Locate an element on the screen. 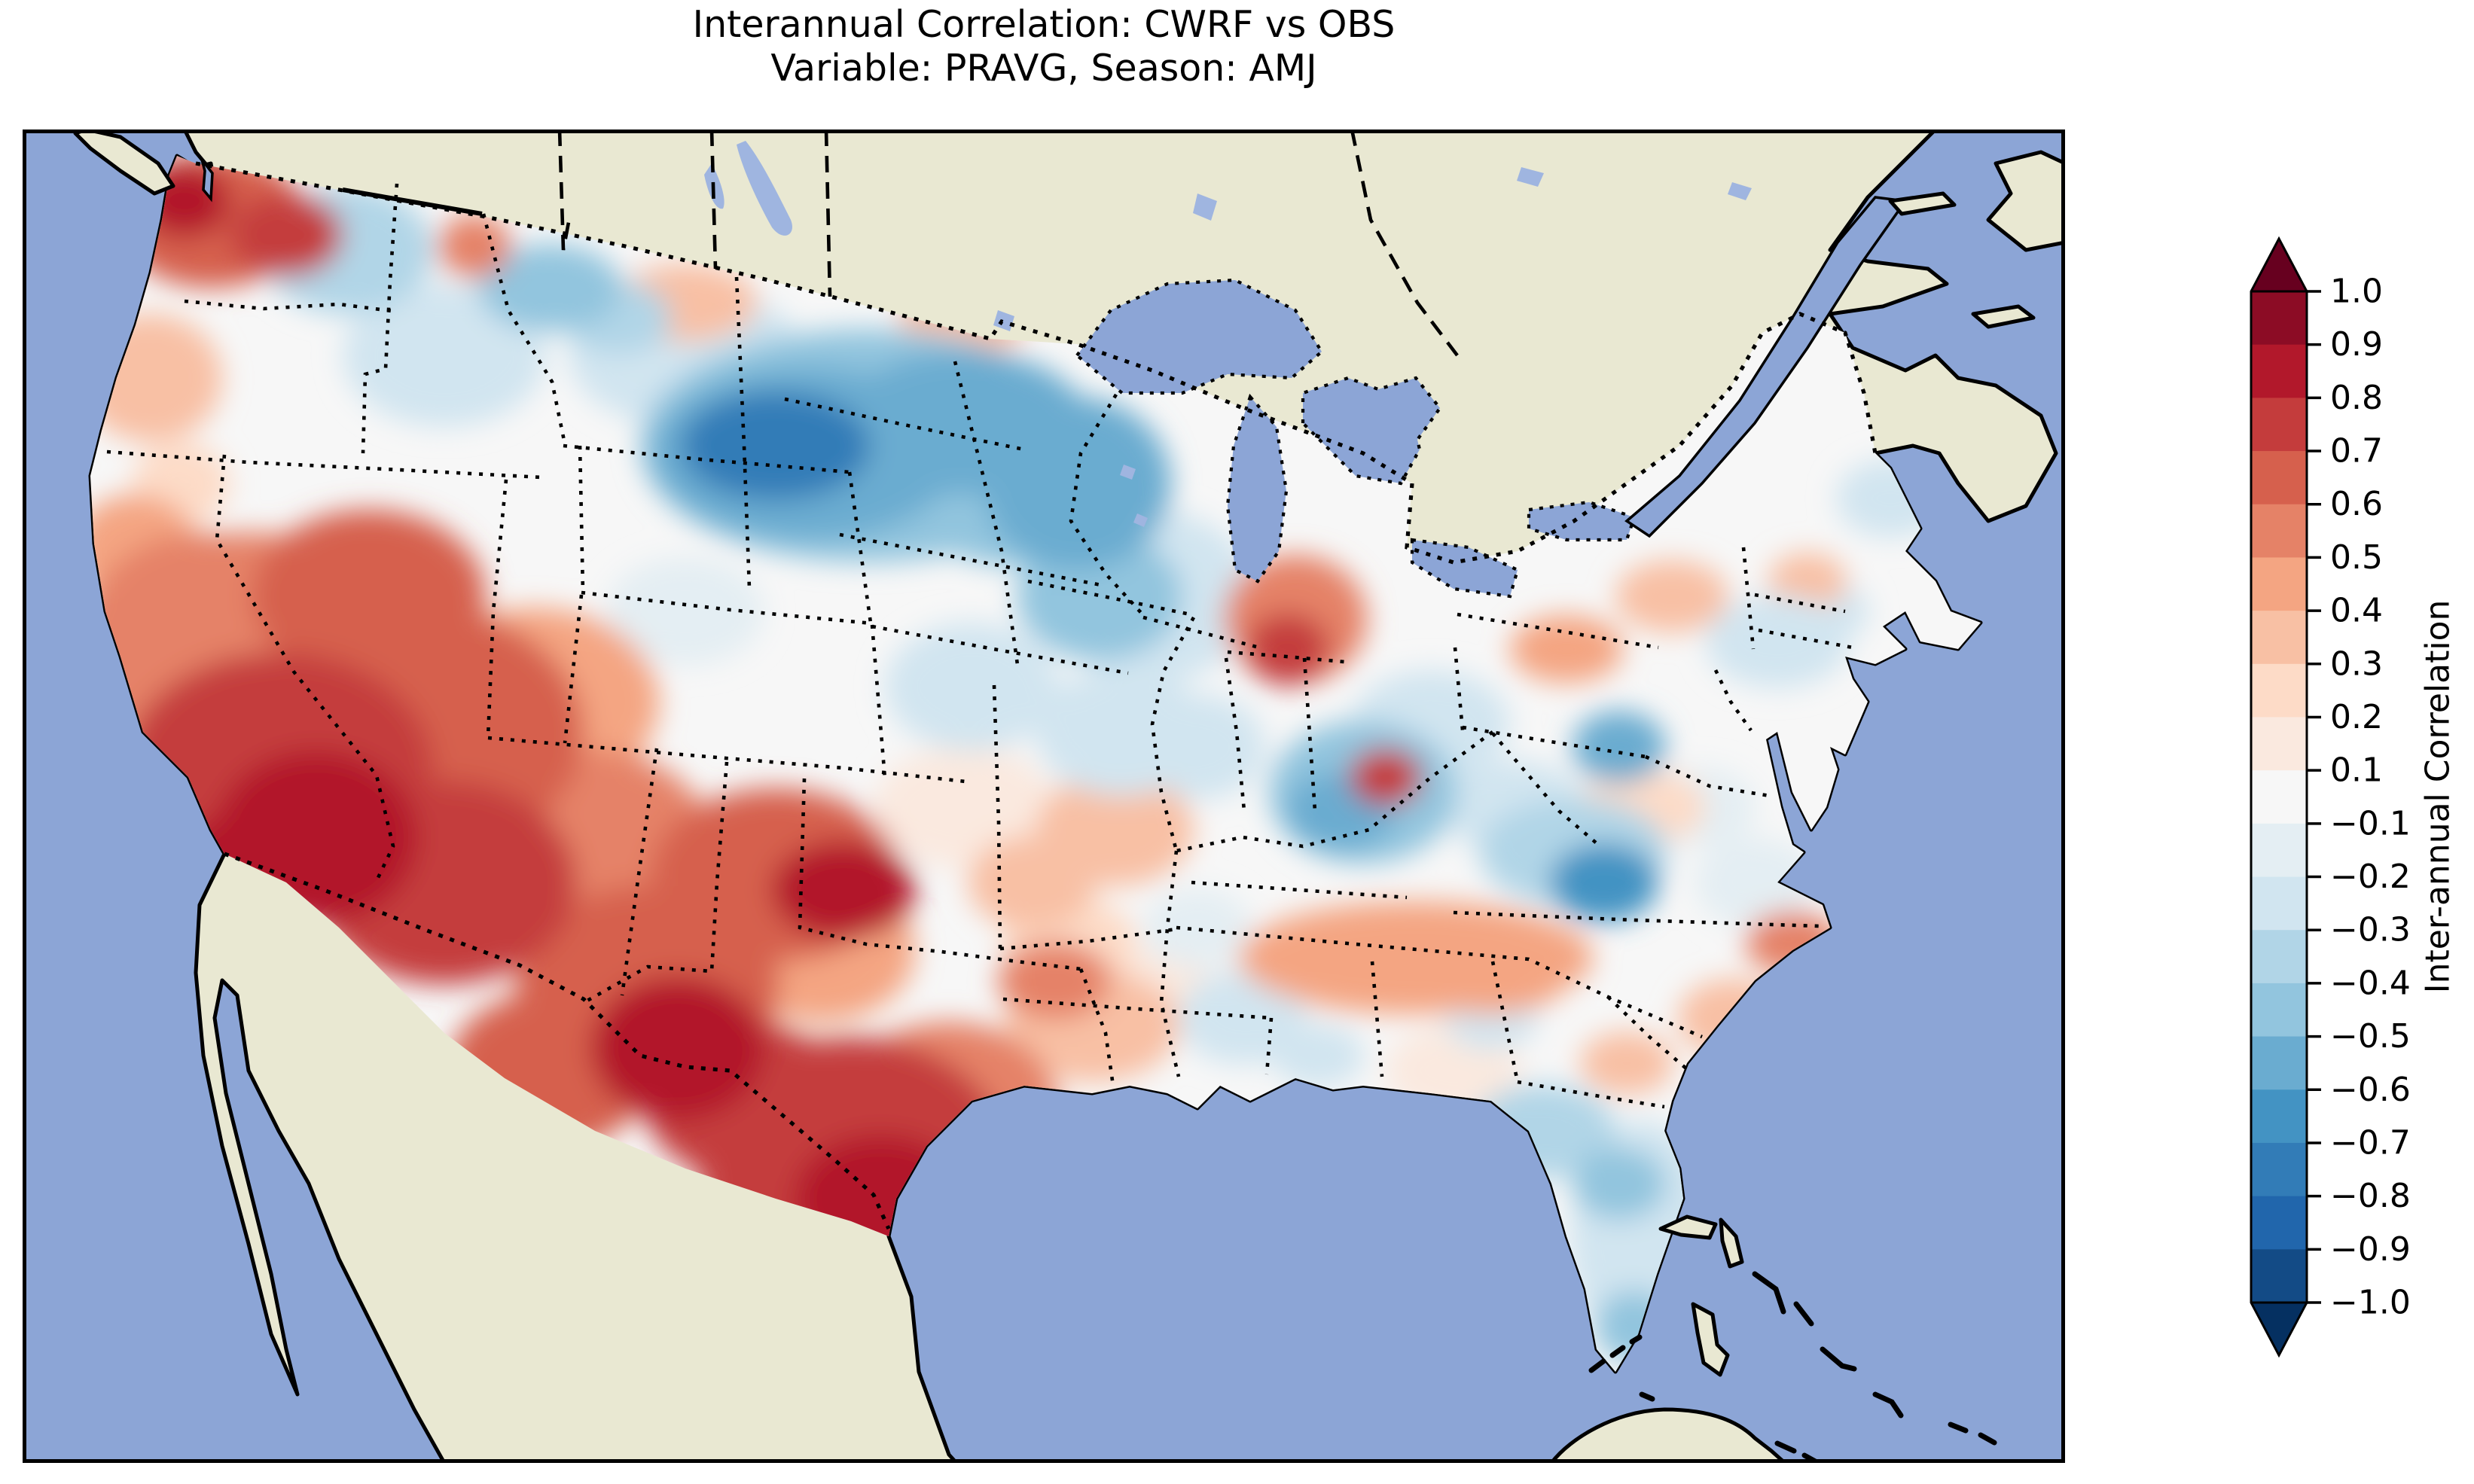 The width and height of the screenshot is (2474, 1484). eleuthera is located at coordinates (1769, 1293).